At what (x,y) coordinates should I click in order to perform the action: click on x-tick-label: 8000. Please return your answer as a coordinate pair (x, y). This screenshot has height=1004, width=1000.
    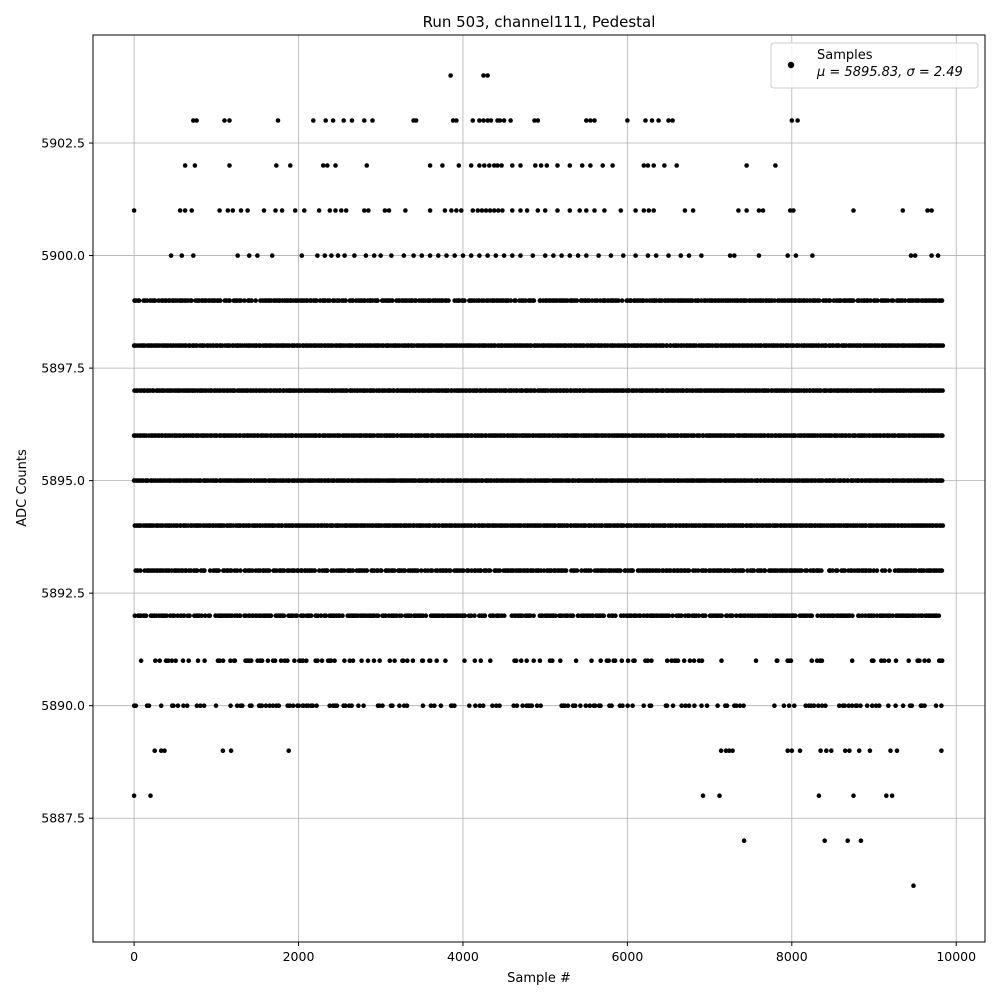
    Looking at the image, I should click on (792, 956).